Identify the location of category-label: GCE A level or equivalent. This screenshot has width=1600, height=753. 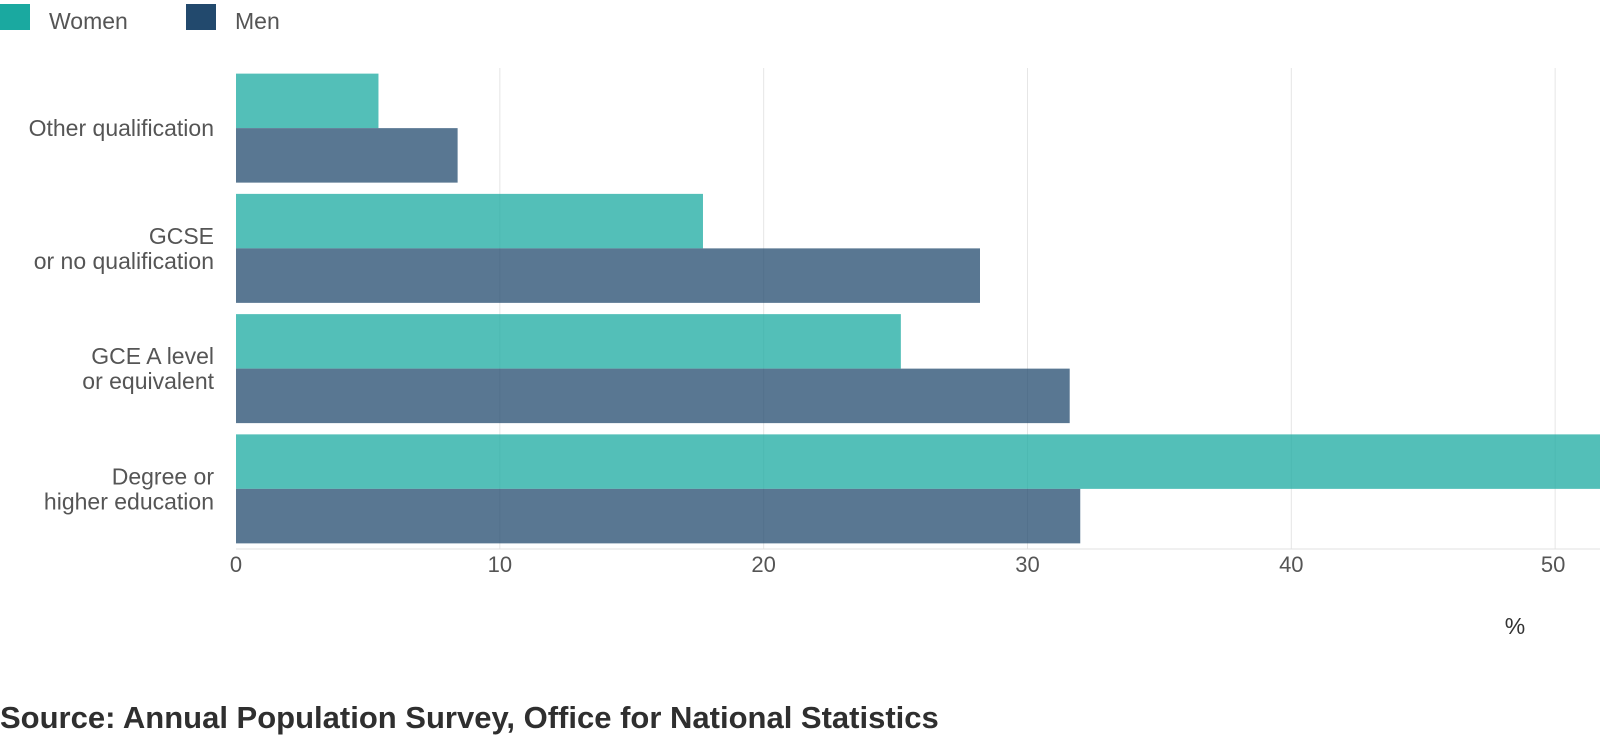
(148, 368).